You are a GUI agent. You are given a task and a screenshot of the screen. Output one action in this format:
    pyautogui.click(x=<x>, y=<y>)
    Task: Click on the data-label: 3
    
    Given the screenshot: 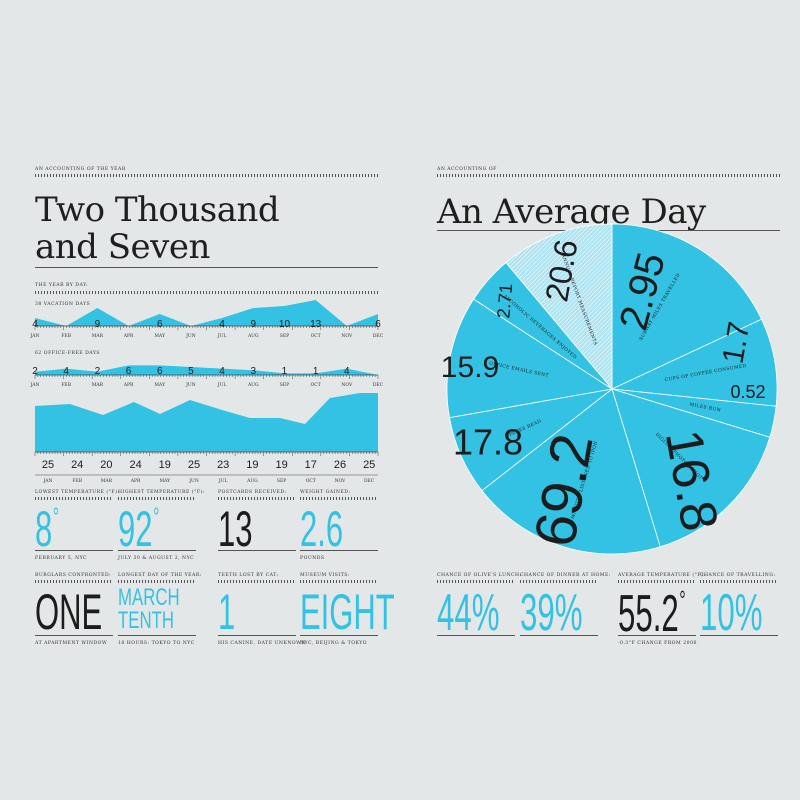 What is the action you would take?
    pyautogui.click(x=253, y=371)
    